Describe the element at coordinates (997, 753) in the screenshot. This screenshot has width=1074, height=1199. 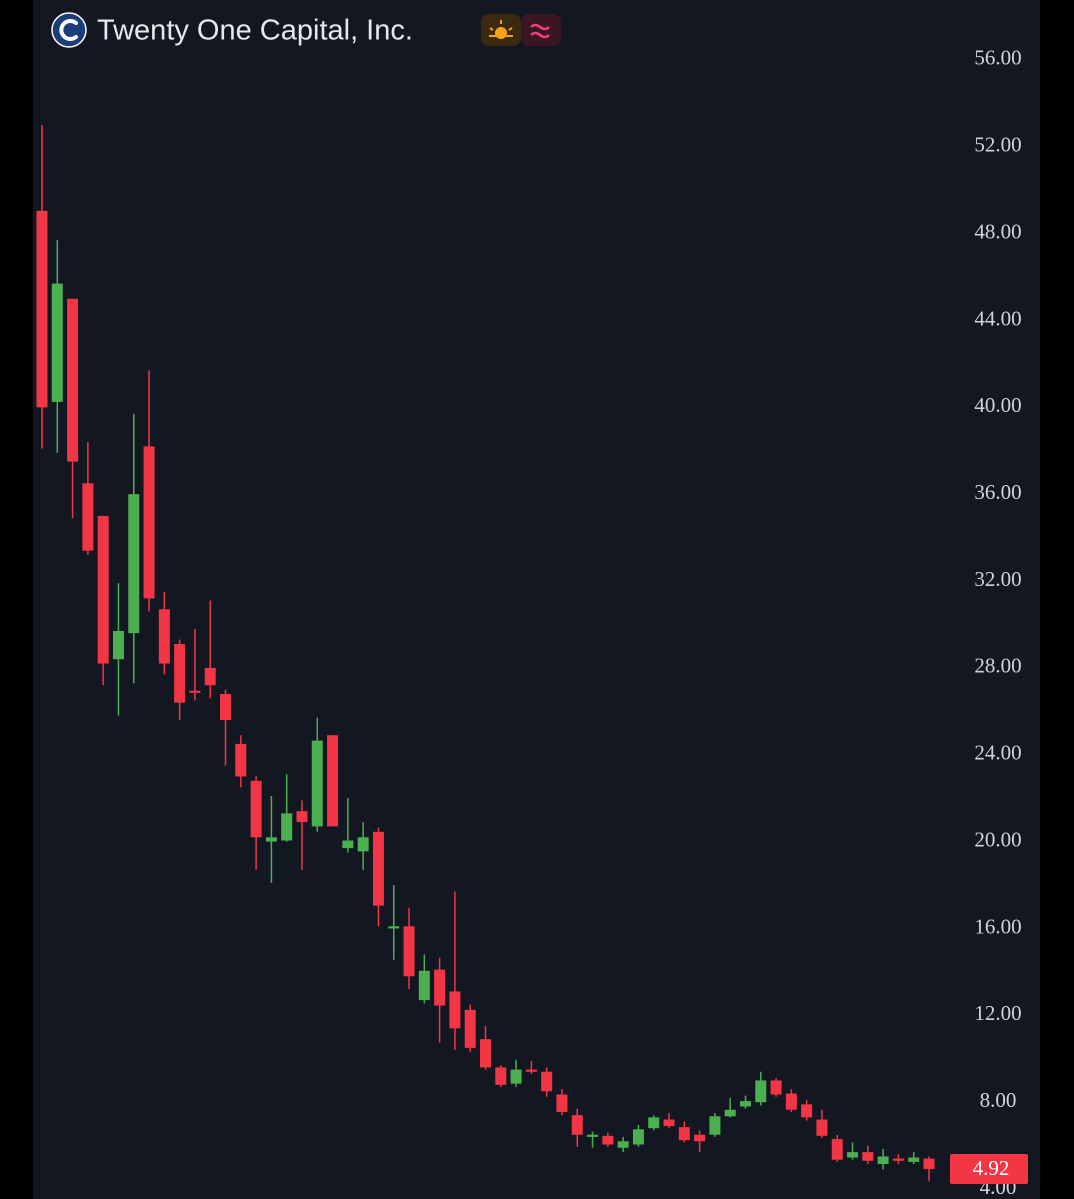
I see `y-tick-label: 24.00` at that location.